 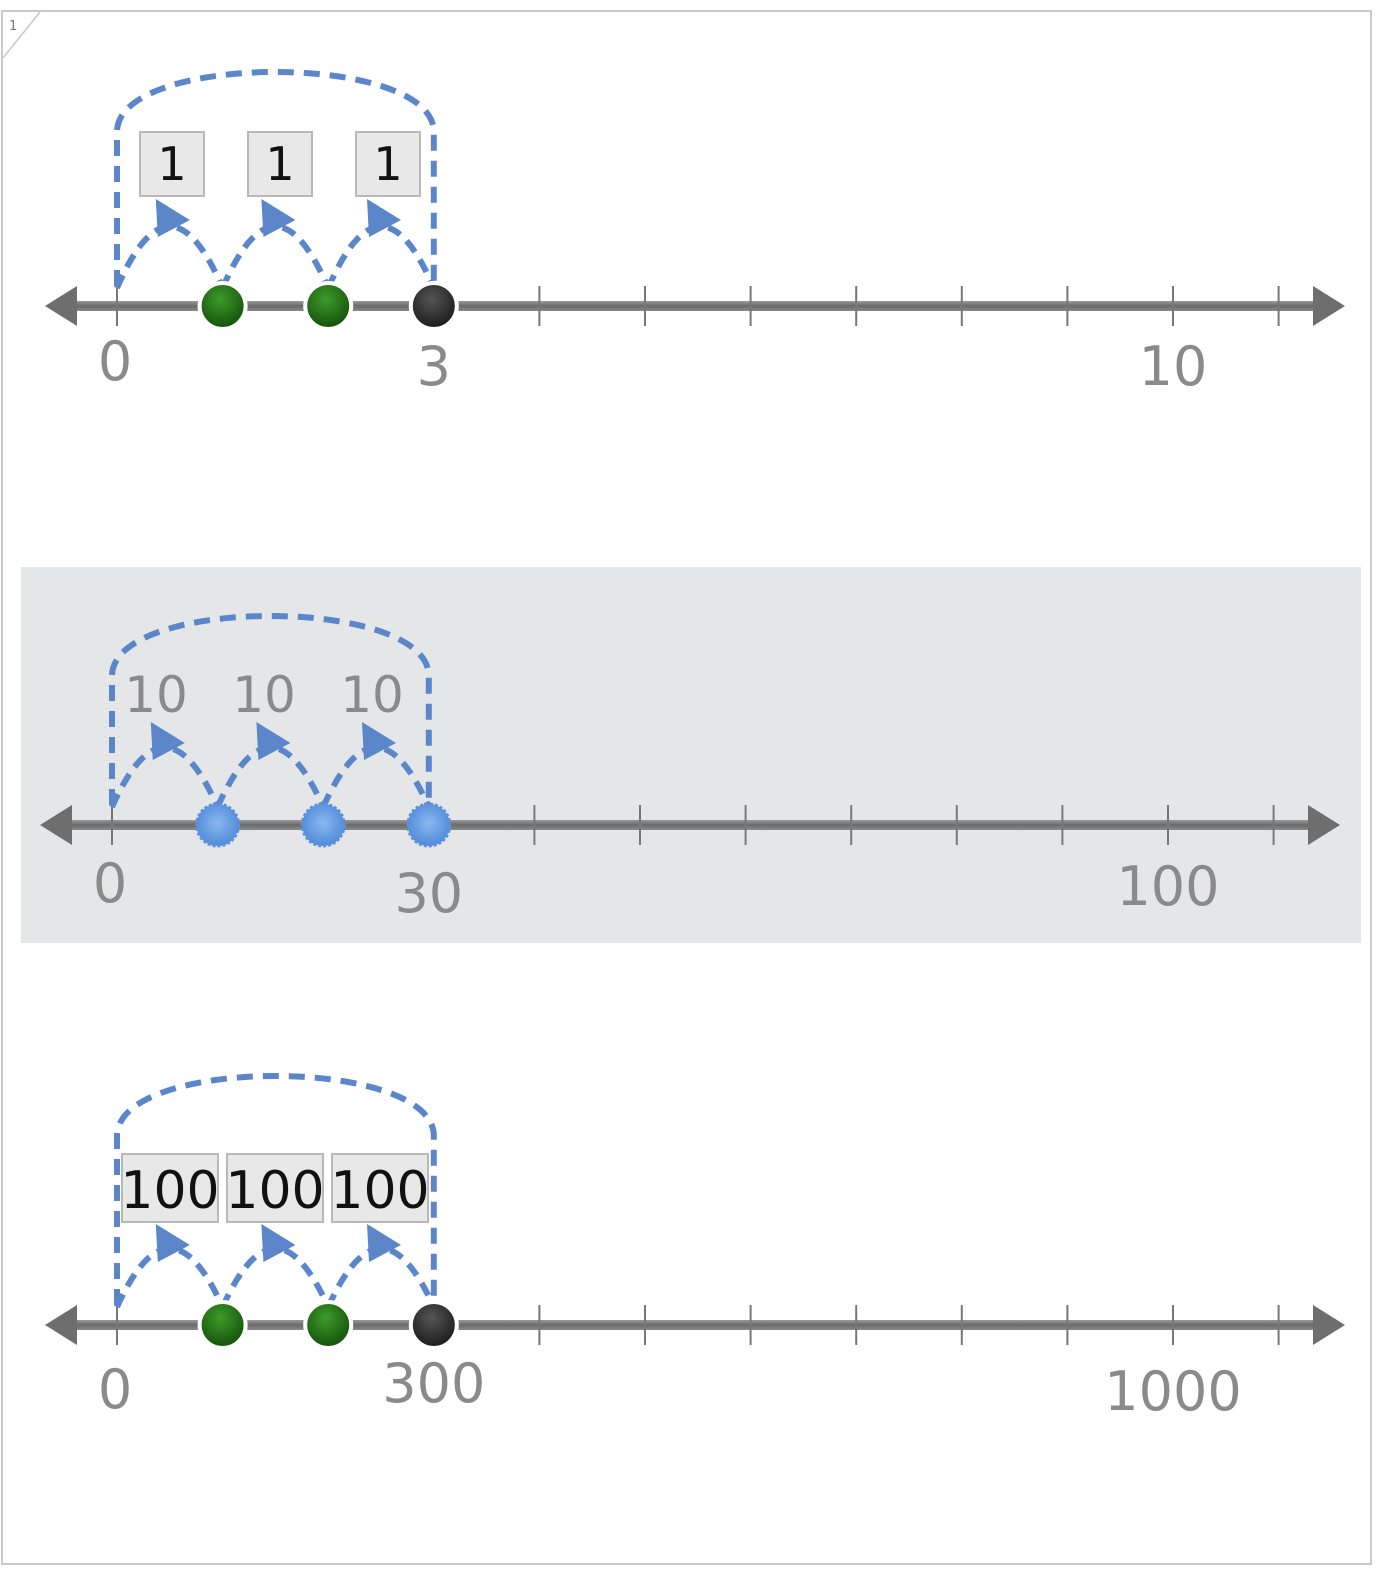 What do you see at coordinates (1173, 366) in the screenshot?
I see `tick-label-end: 10` at bounding box center [1173, 366].